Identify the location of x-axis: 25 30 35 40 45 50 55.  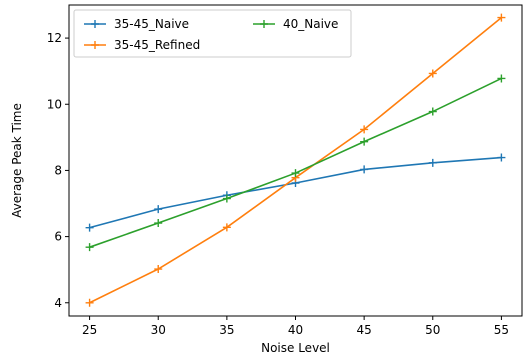
(295, 326).